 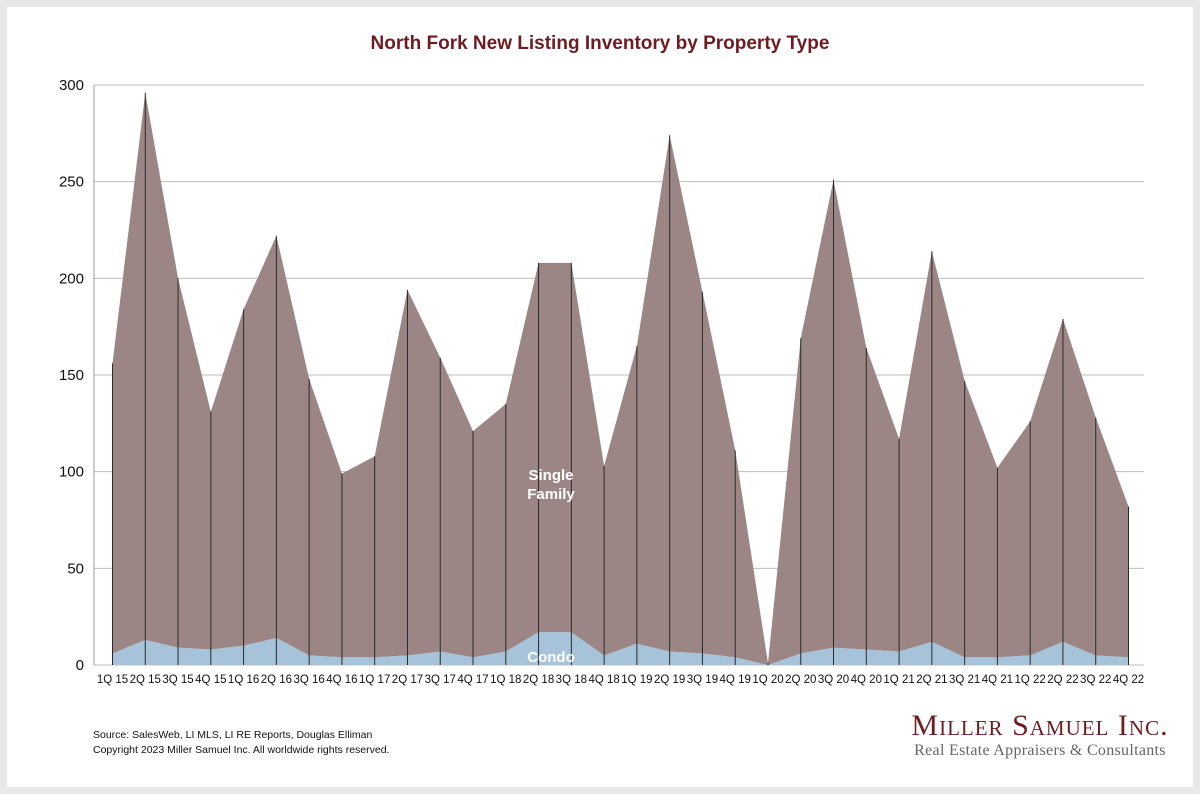 I want to click on x-tick-label: 3Q 20, so click(x=833, y=680).